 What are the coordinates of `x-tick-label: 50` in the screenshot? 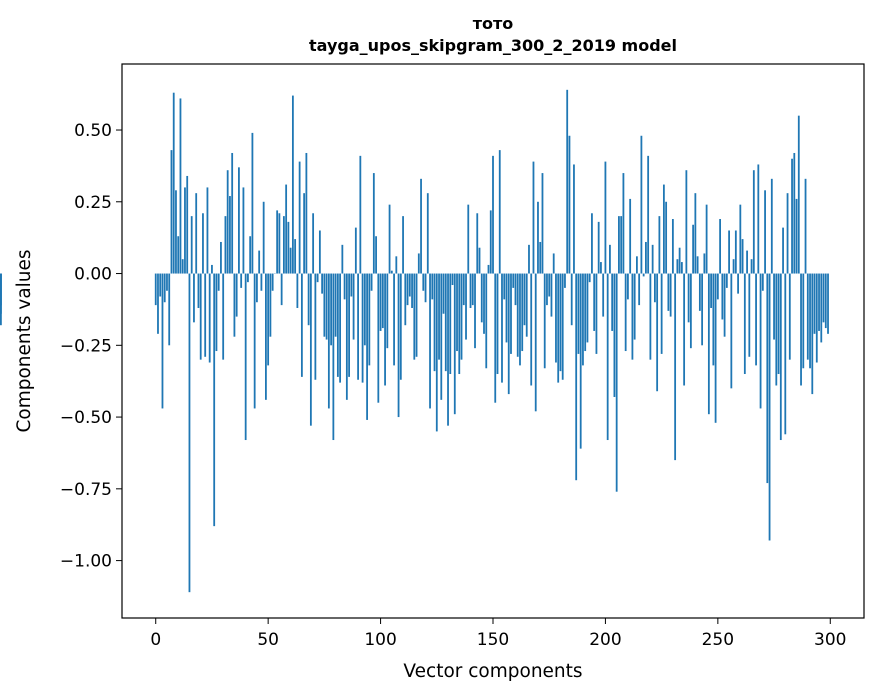 It's located at (268, 640).